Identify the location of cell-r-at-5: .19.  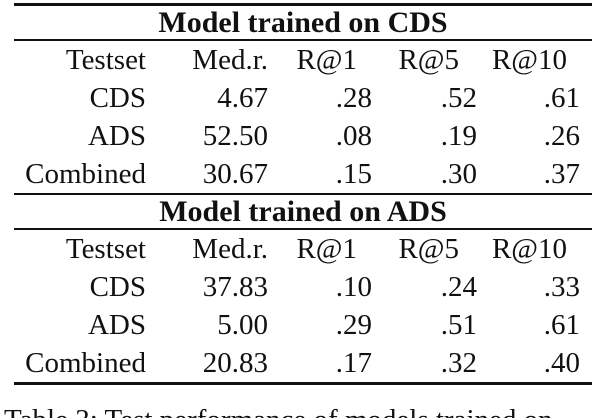
(458, 136).